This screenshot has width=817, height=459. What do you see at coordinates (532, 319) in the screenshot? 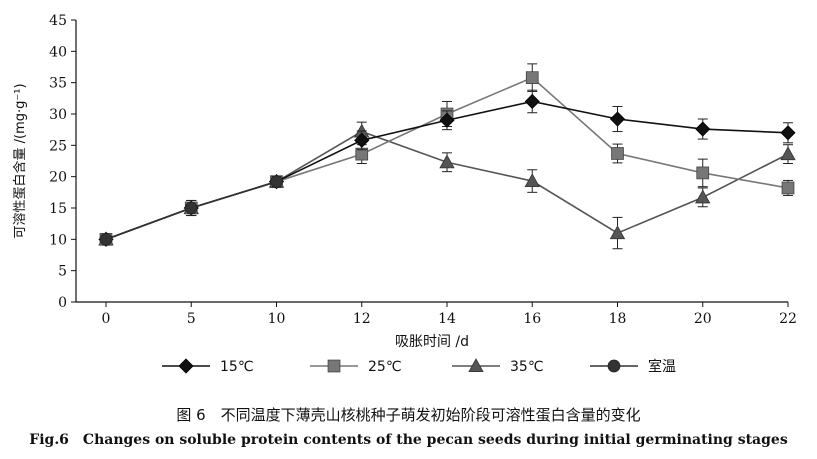
I see `x-tick-label: 16` at bounding box center [532, 319].